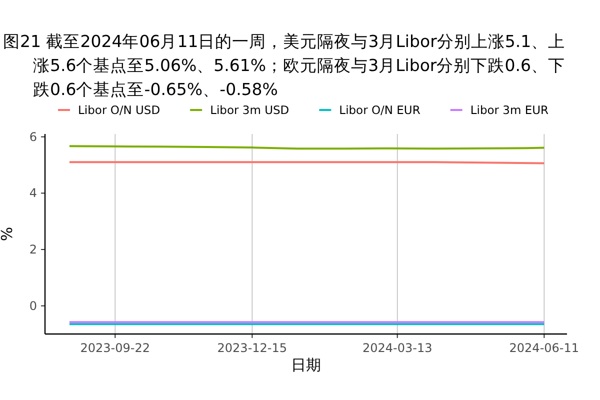  What do you see at coordinates (379, 110) in the screenshot?
I see `legend-label: Libor O/N EUR` at bounding box center [379, 110].